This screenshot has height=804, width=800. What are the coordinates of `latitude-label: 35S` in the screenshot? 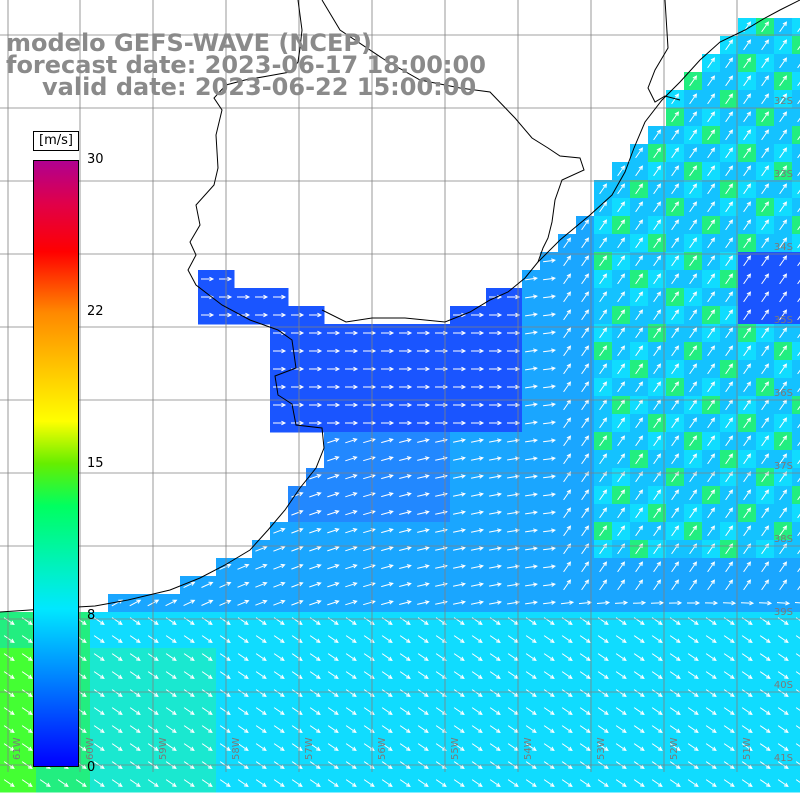 It's located at (783, 320).